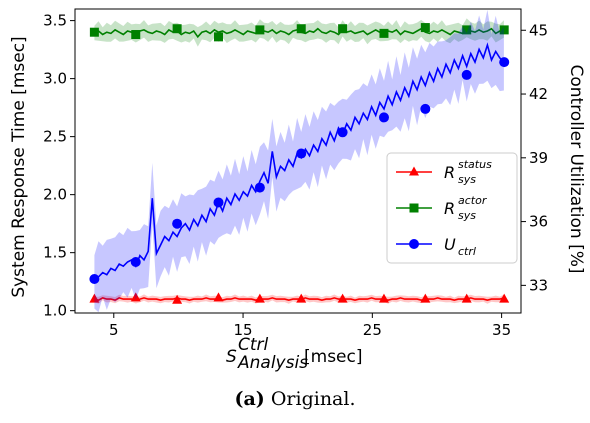  I want to click on y-left-tick-label-5: 3.5, so click(55, 21).